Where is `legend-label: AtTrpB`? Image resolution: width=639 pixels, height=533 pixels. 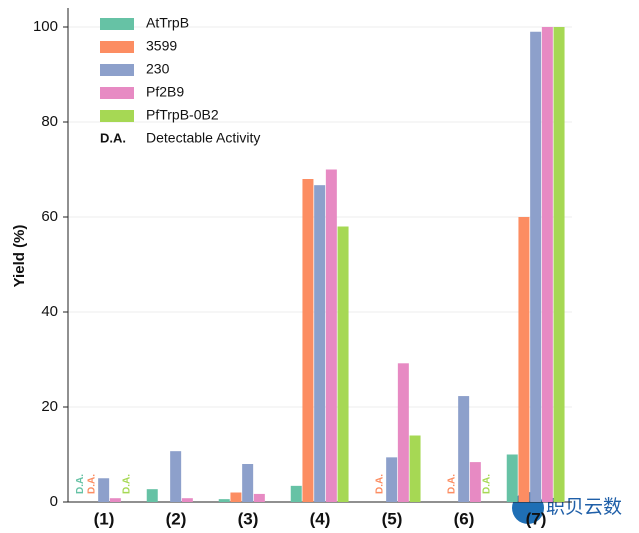
legend-label: AtTrpB is located at coordinates (167, 23).